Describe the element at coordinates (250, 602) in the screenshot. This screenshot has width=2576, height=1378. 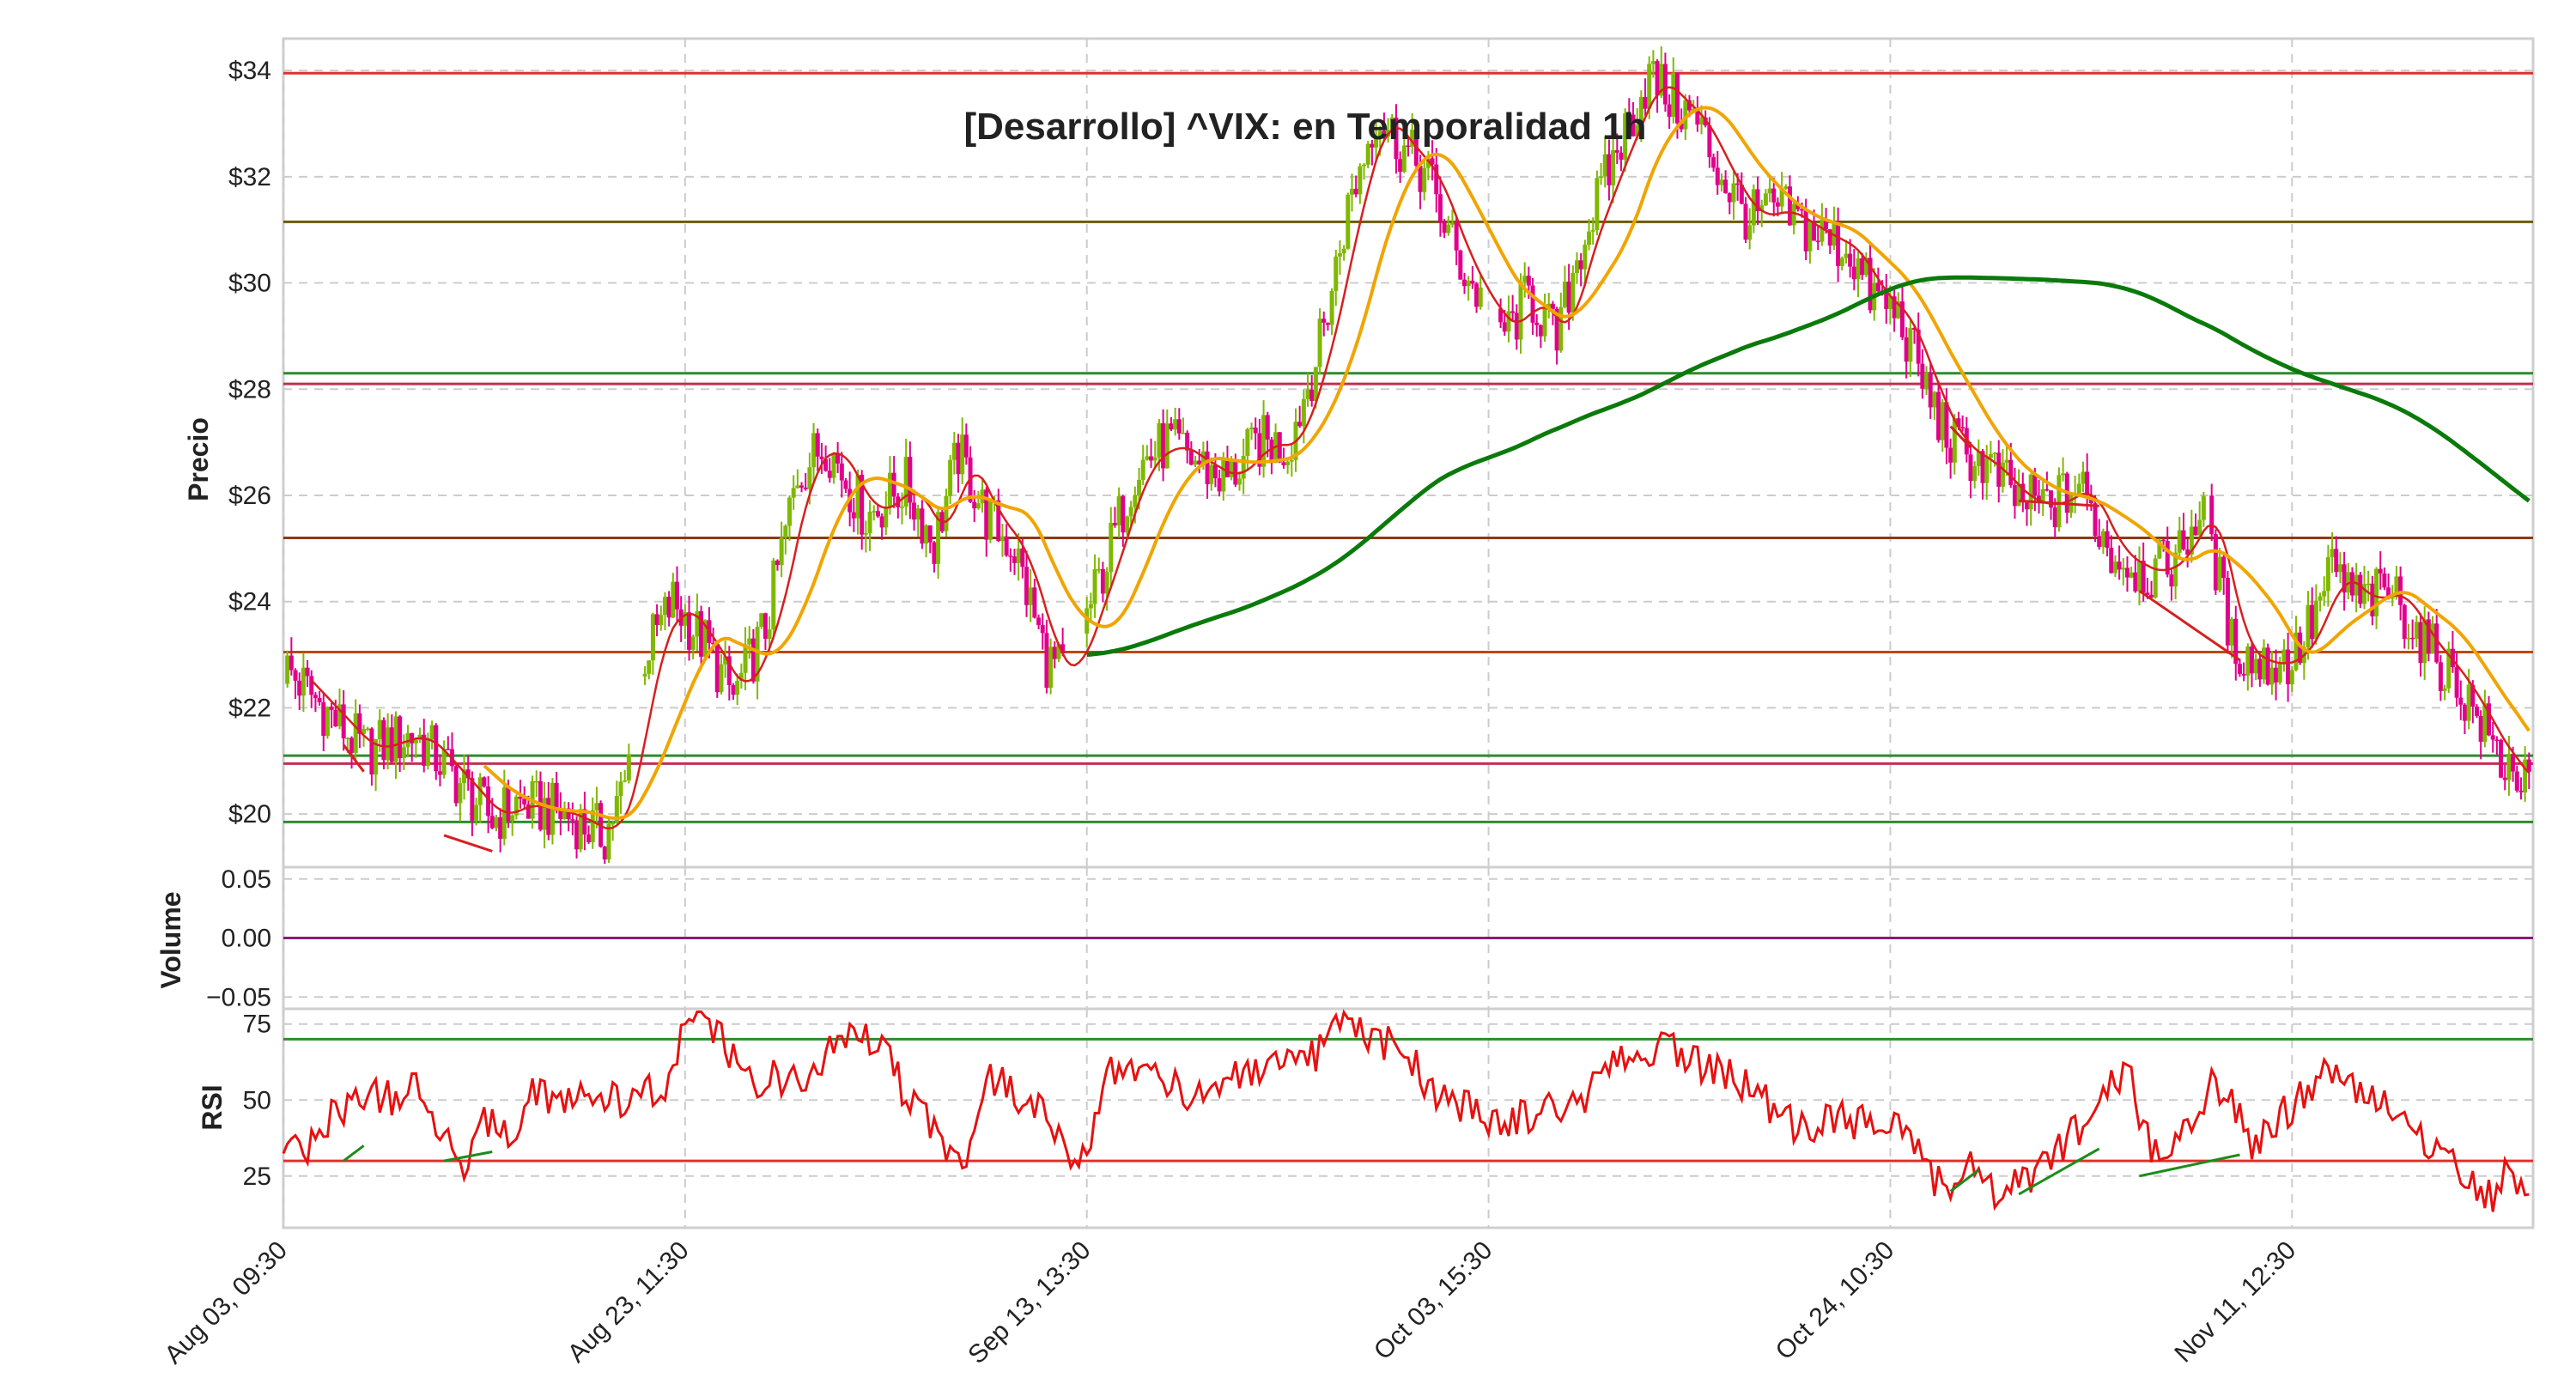
I see `price-ytick-label: $24` at that location.